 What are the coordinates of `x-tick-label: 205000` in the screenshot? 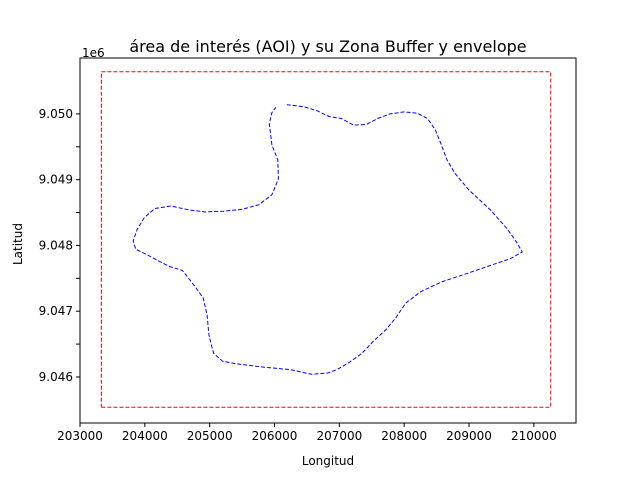 It's located at (210, 436).